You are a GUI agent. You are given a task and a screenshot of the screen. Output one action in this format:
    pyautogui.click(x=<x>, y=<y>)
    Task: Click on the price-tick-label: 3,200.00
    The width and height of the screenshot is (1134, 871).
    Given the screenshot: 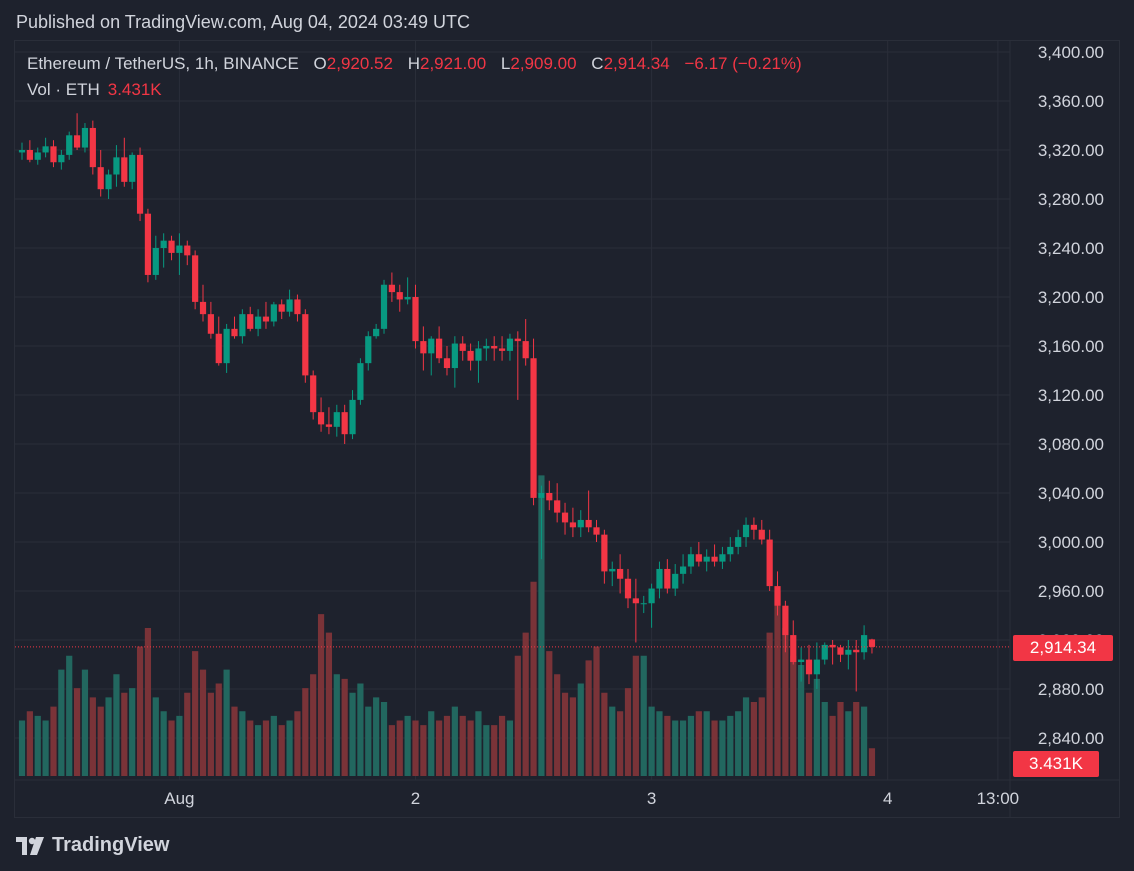 What is the action you would take?
    pyautogui.click(x=1071, y=297)
    